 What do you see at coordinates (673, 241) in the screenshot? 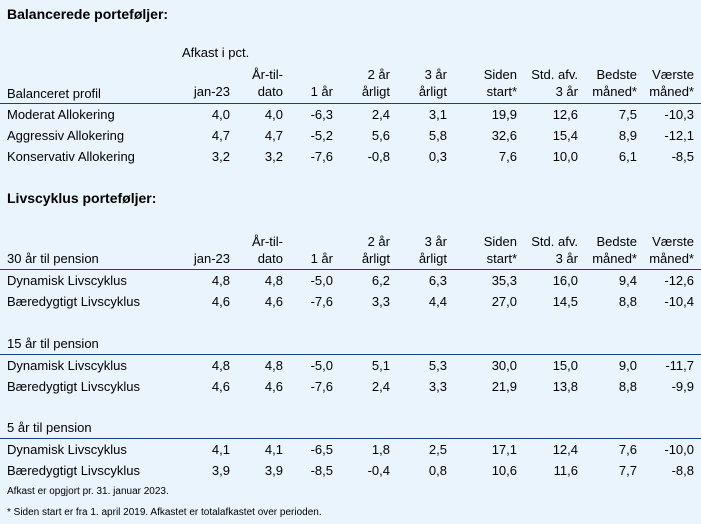
I see `lifecycle-header-col-8-line1: Værste` at bounding box center [673, 241].